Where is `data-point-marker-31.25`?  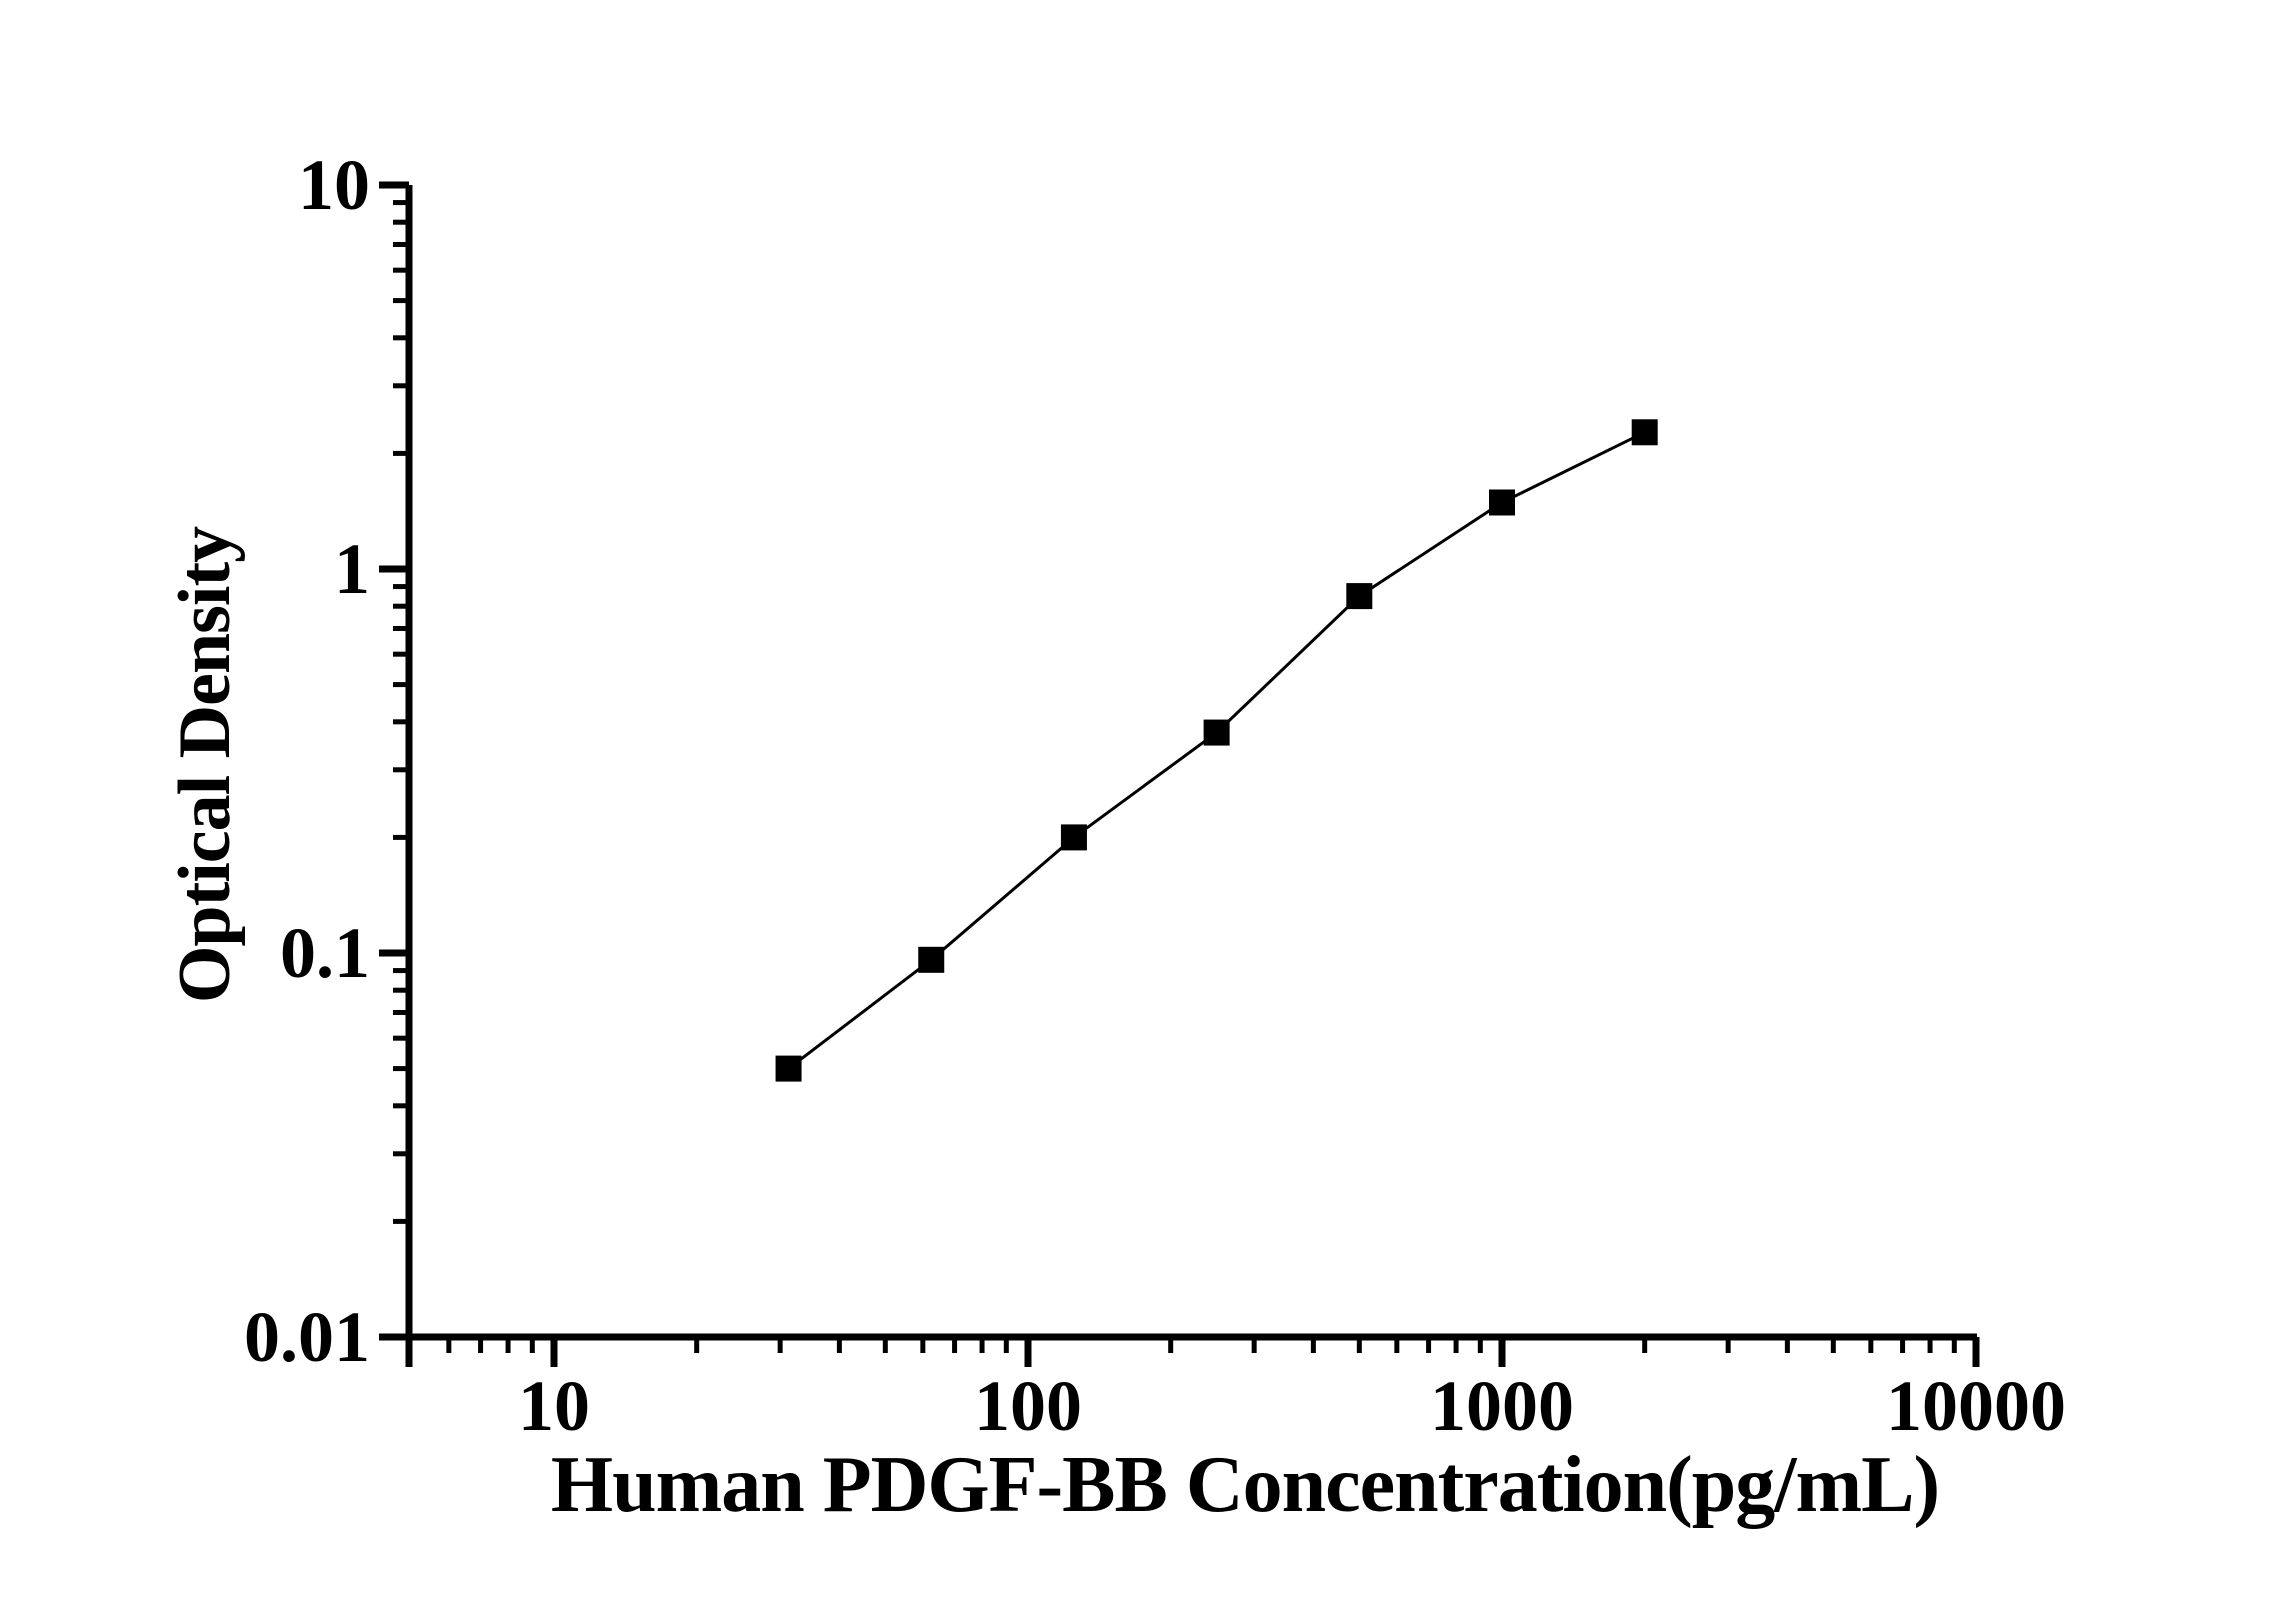 data-point-marker-31.25 is located at coordinates (788, 1068).